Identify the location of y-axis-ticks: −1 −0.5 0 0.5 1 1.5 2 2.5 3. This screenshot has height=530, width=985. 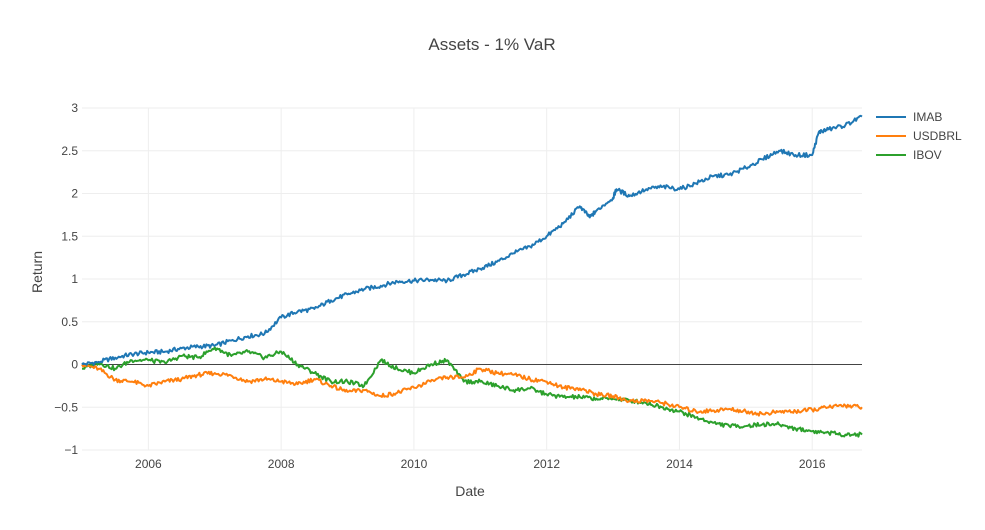
(66, 279).